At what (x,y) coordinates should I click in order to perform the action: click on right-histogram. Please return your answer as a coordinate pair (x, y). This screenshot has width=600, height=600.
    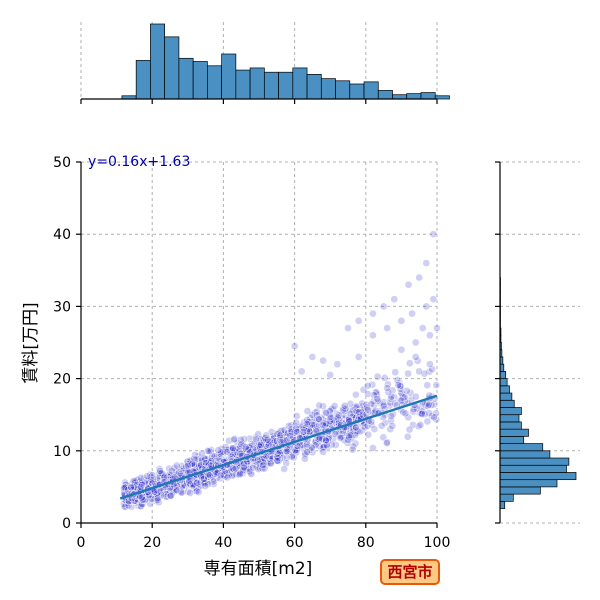
    Looking at the image, I should click on (538, 393).